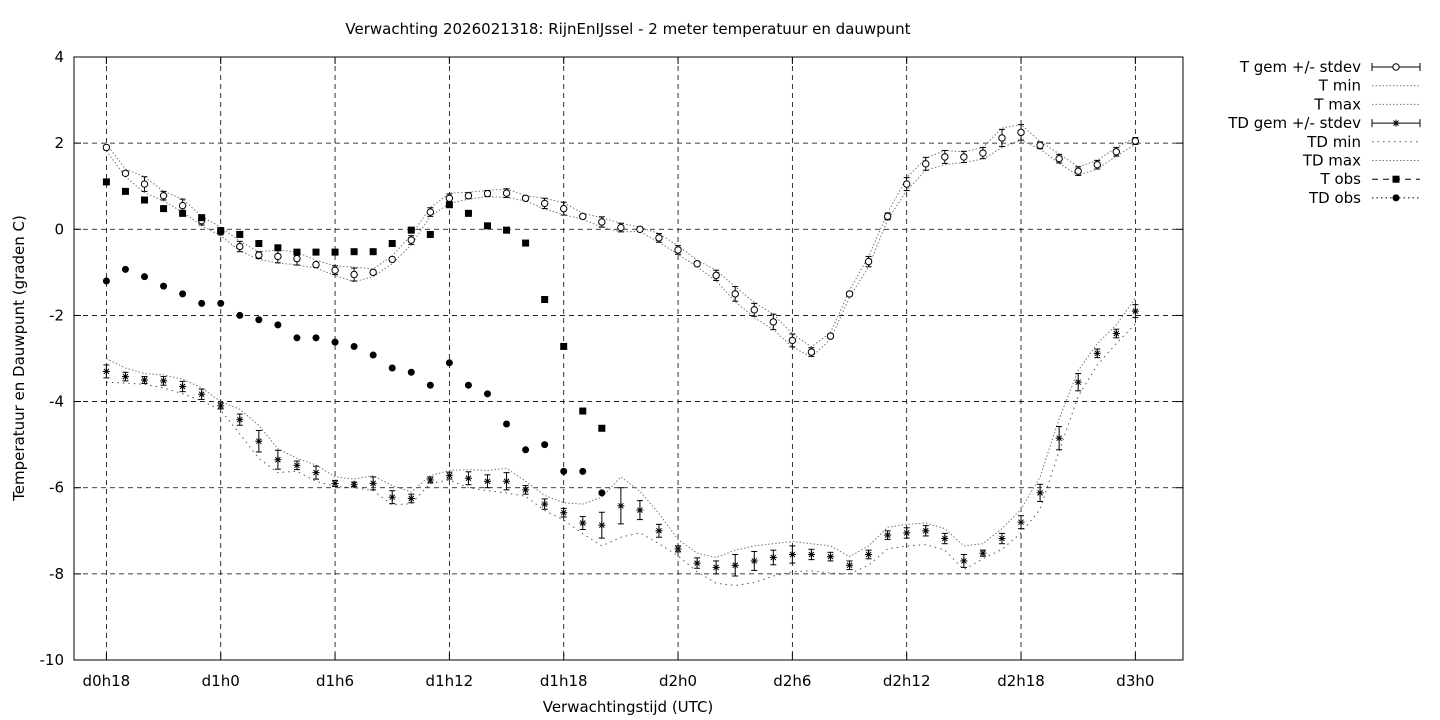  I want to click on legend-label: T obs, so click(1341, 179).